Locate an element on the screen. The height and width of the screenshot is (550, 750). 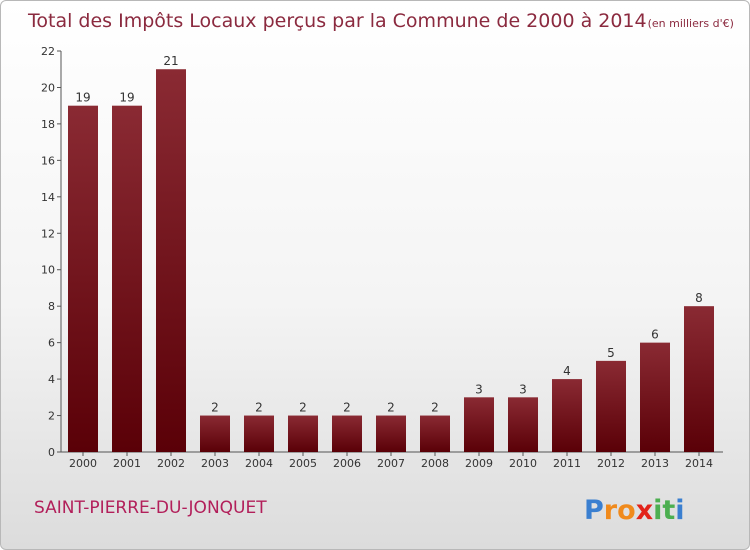
y-tick-label: 2 is located at coordinates (51, 416).